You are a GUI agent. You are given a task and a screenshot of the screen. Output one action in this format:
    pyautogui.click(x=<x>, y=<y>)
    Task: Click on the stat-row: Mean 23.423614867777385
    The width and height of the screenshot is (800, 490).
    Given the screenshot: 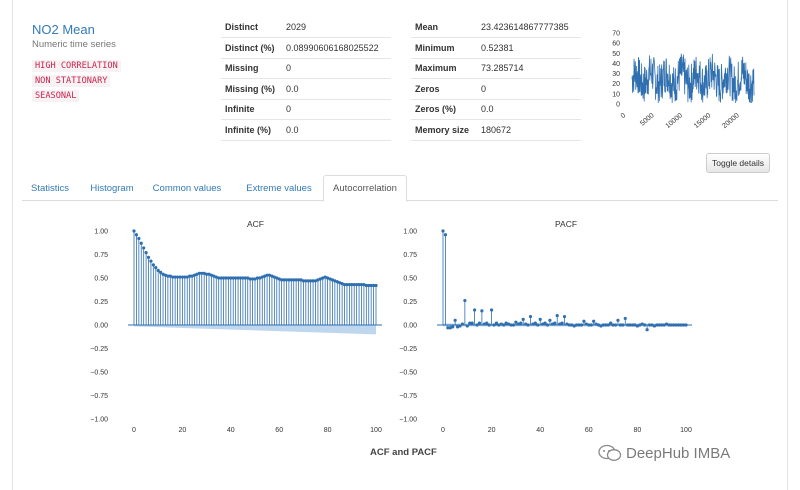 What is the action you would take?
    pyautogui.click(x=496, y=27)
    